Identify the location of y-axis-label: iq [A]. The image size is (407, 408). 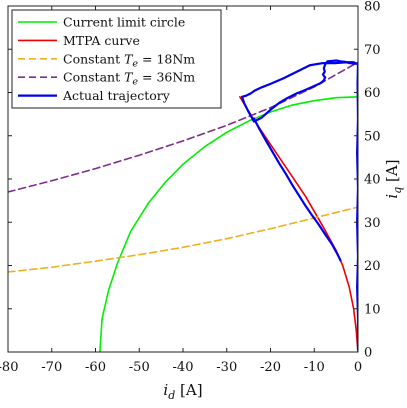
(393, 178).